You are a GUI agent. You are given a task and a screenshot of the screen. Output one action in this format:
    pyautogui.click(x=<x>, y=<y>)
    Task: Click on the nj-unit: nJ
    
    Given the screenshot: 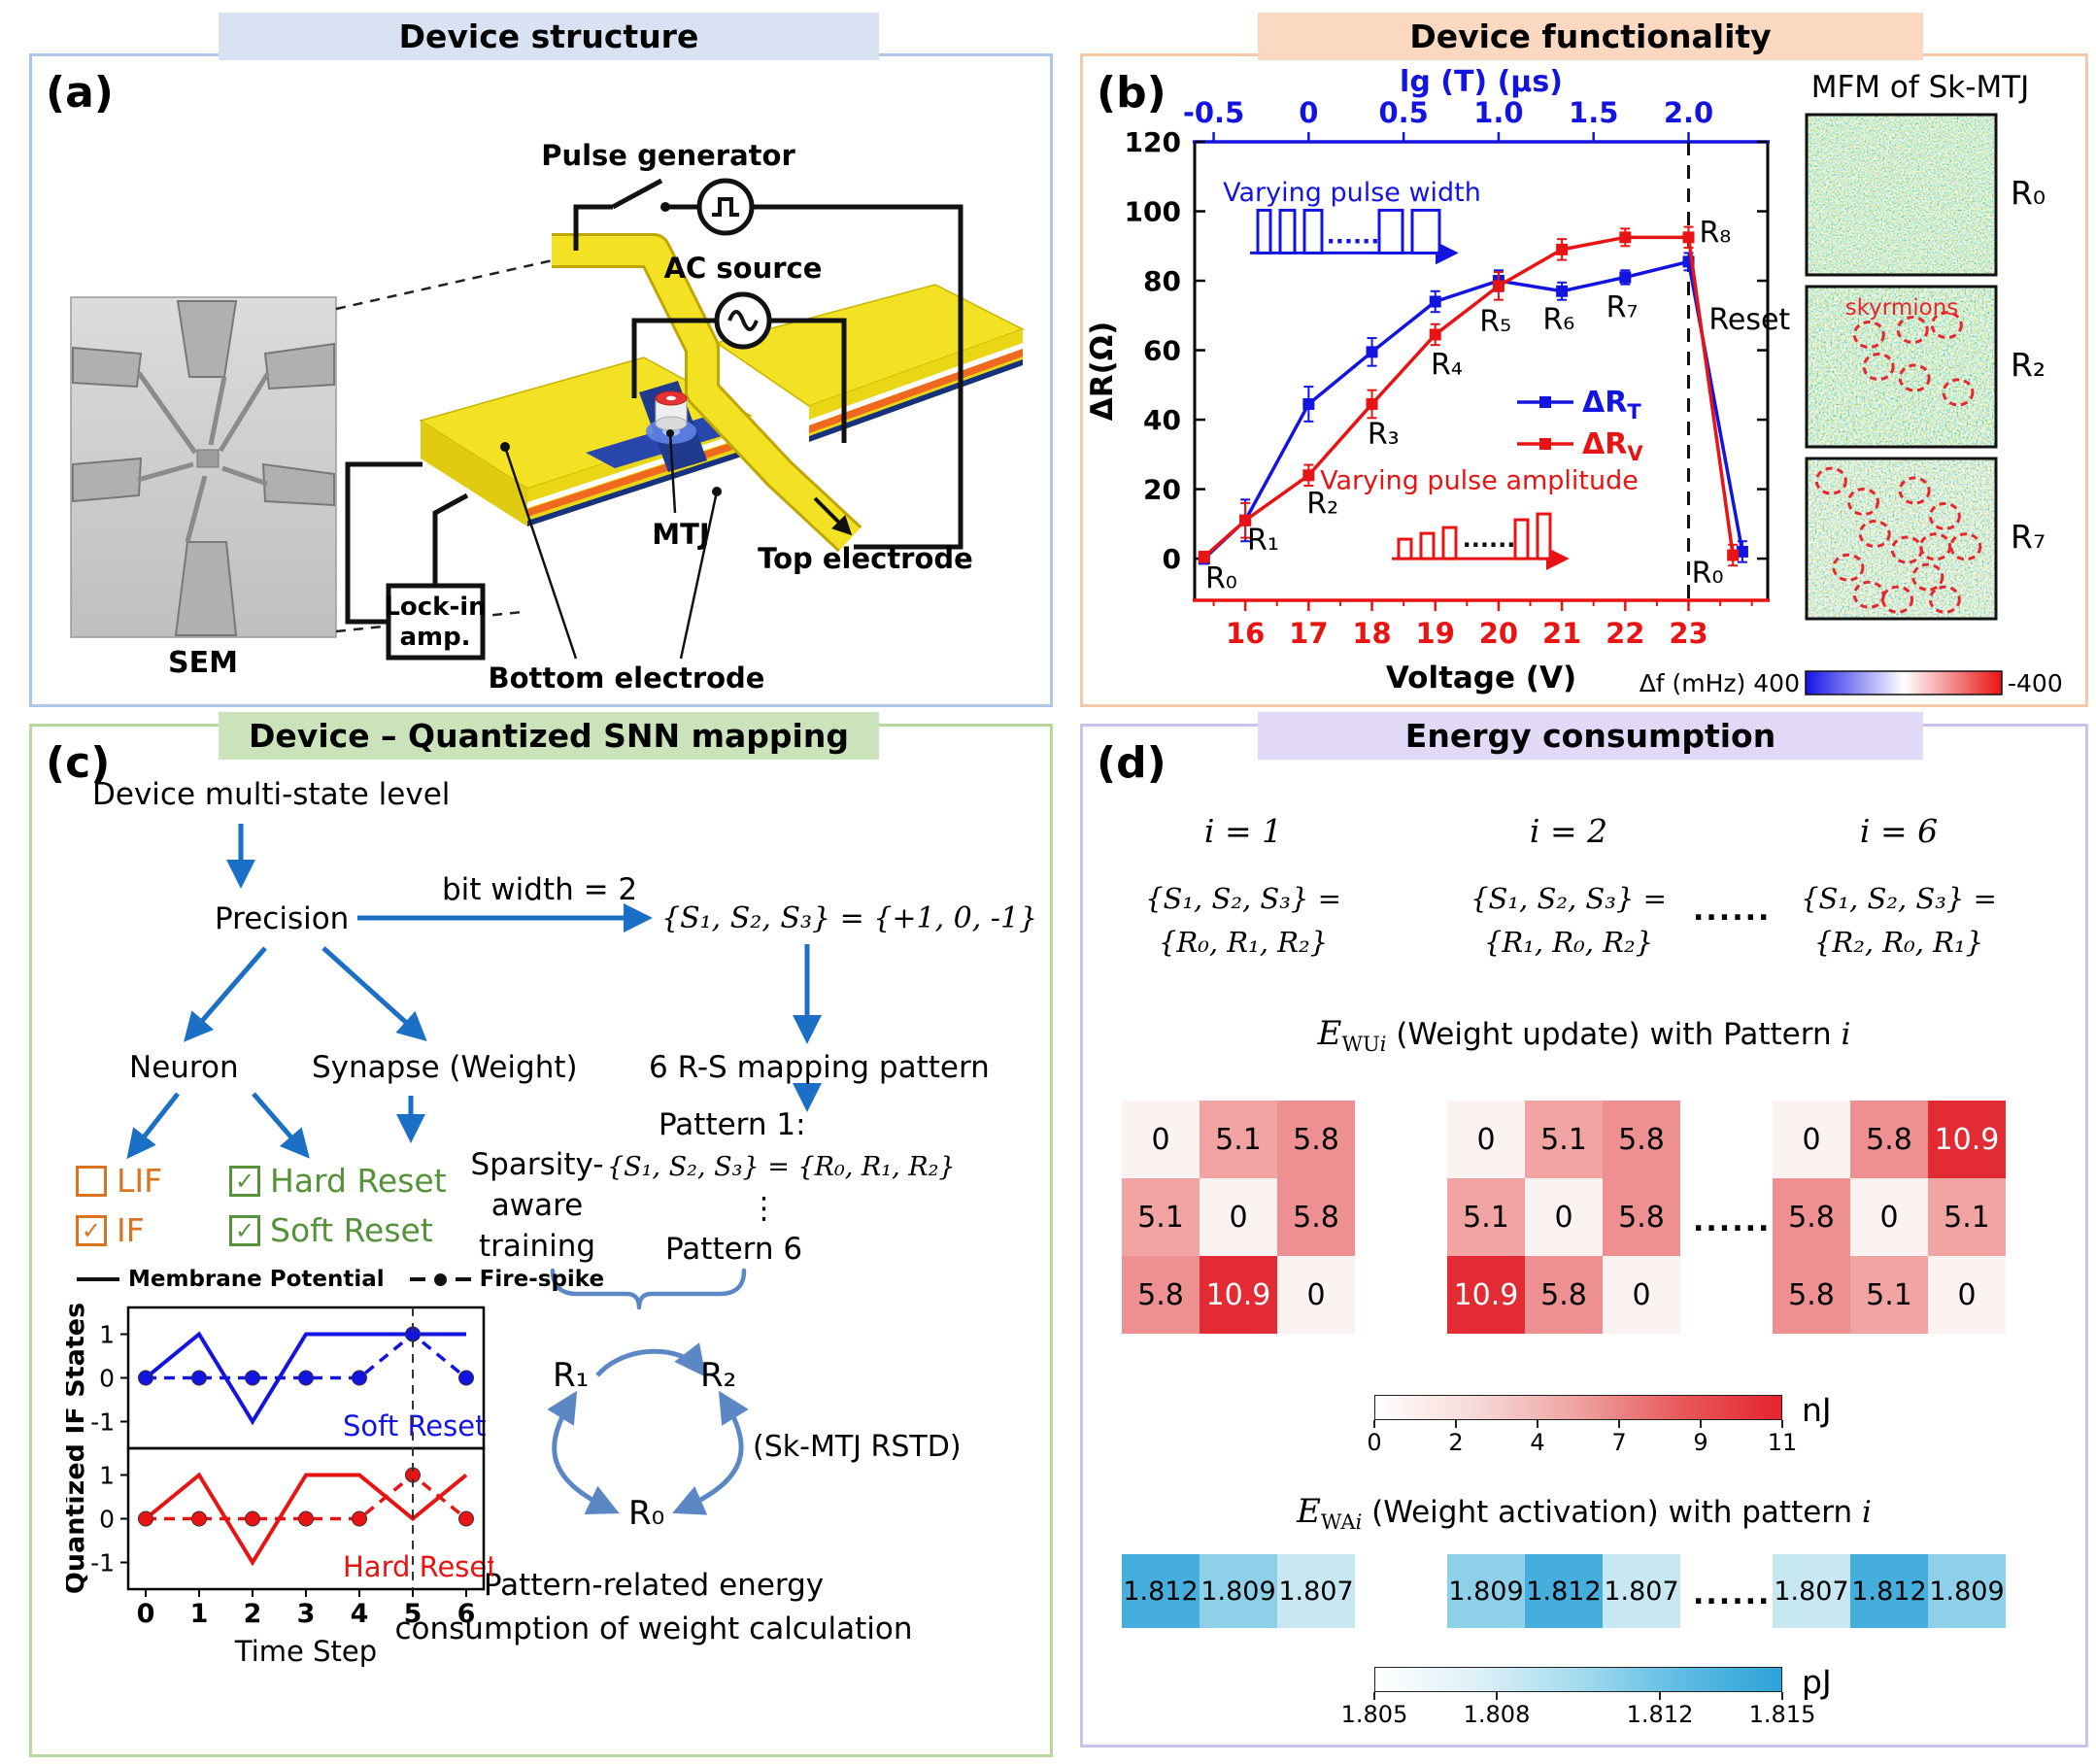 What is the action you would take?
    pyautogui.click(x=1817, y=1410)
    